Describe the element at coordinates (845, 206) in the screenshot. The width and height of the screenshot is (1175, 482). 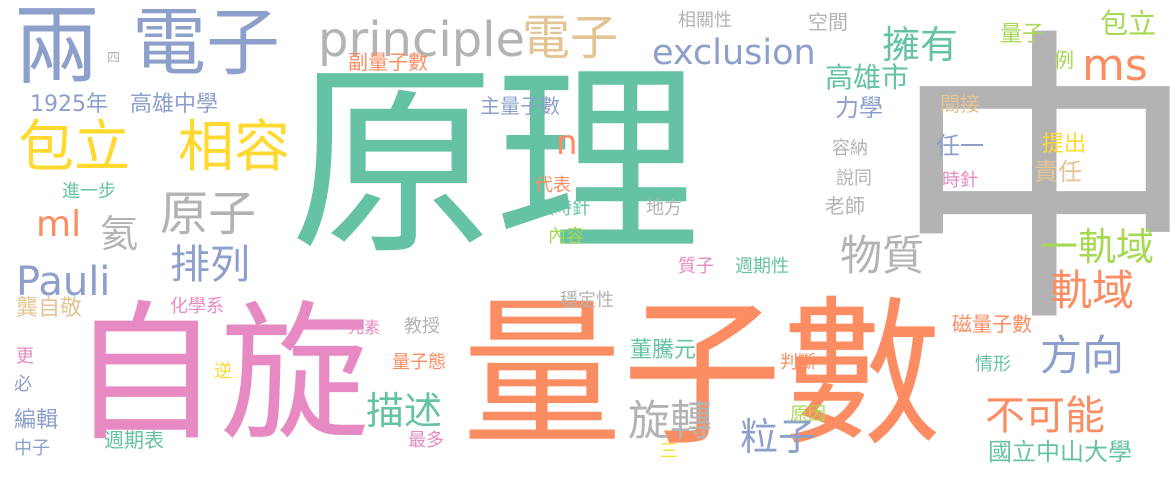
I see `word-w46: 老師` at that location.